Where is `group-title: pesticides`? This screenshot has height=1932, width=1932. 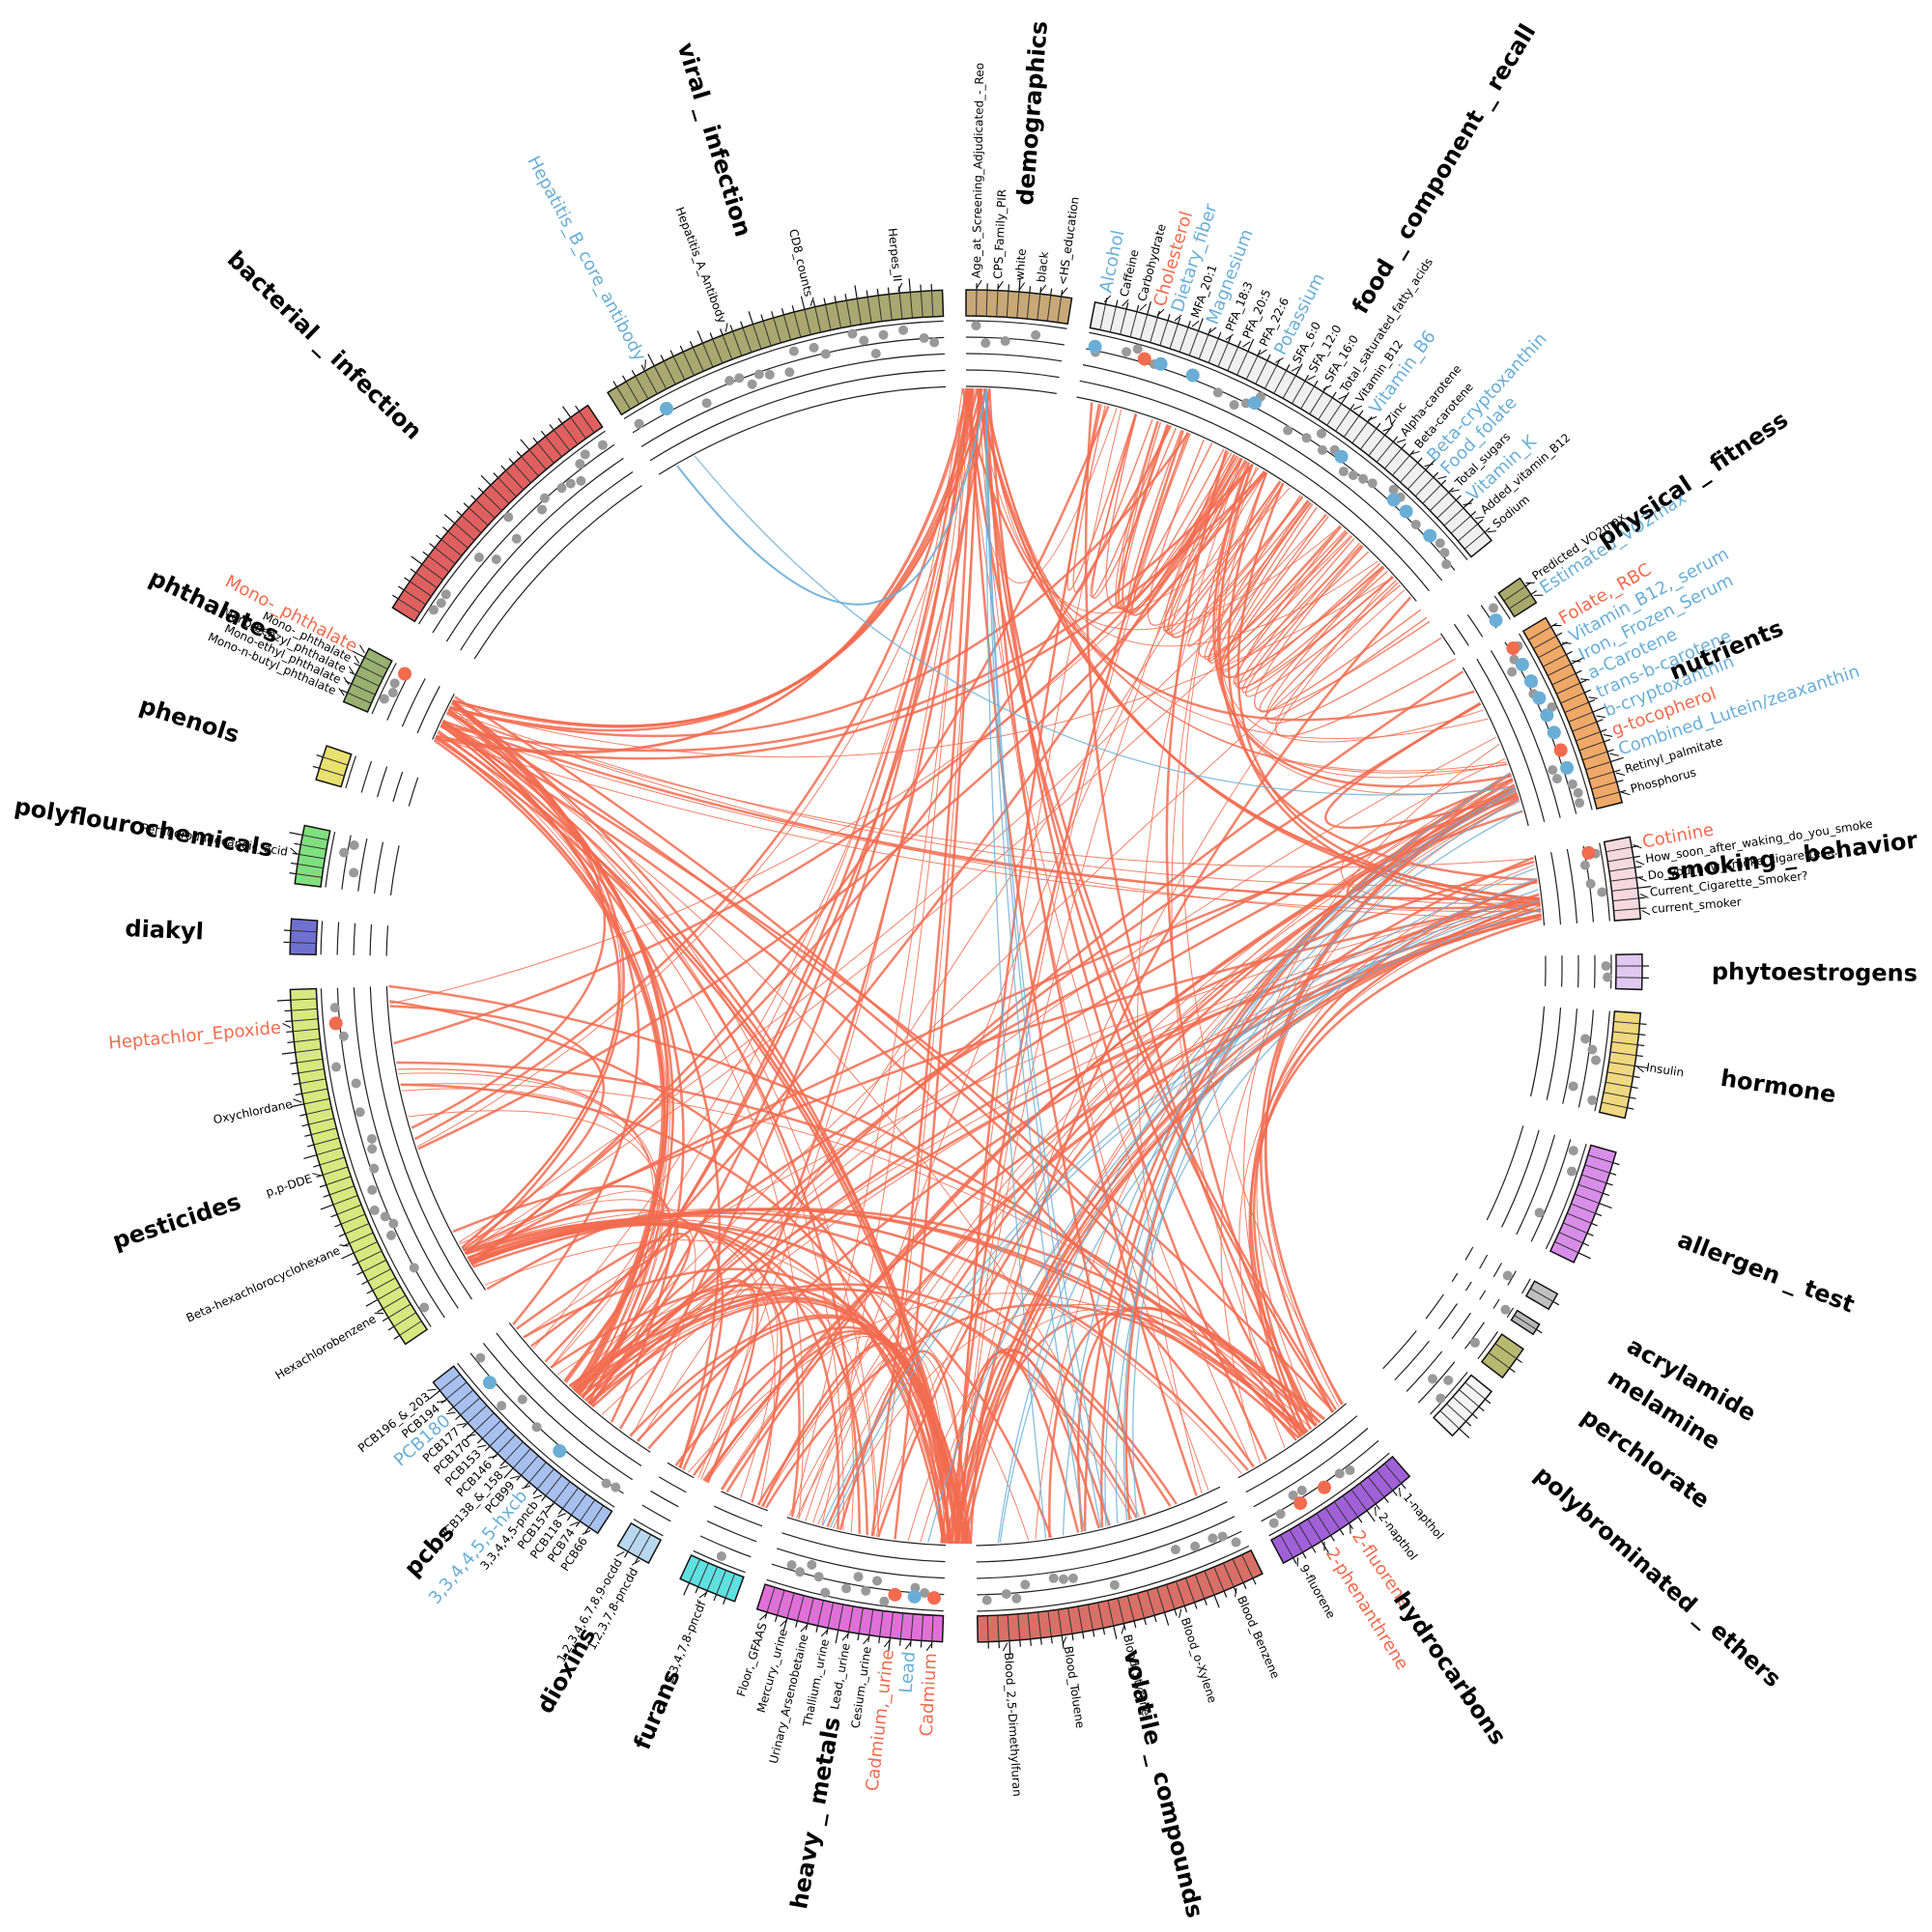
group-title: pesticides is located at coordinates (176, 1221).